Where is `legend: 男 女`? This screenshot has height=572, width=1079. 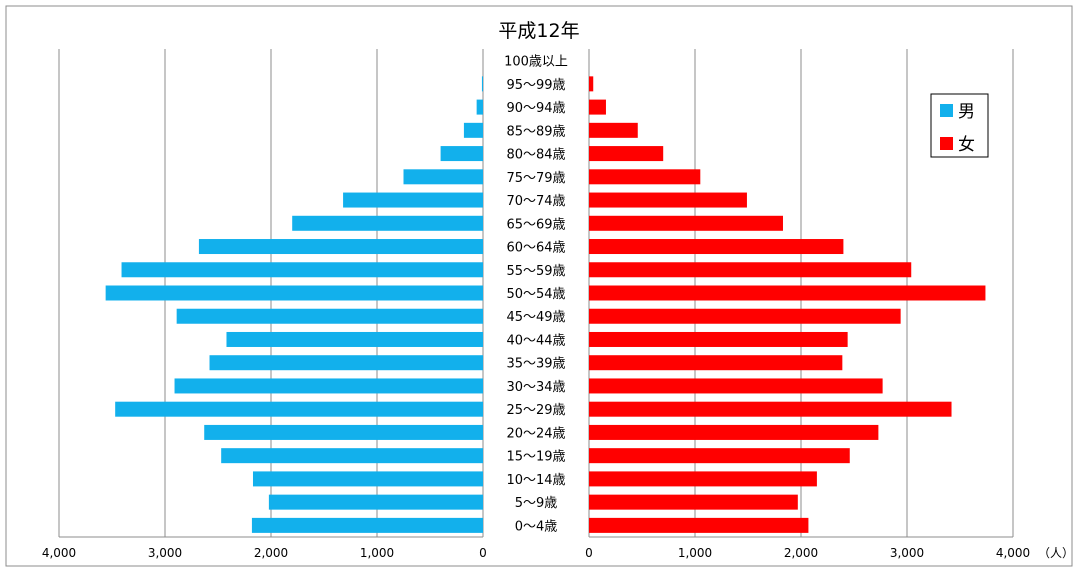
legend: 男 女 is located at coordinates (959, 125).